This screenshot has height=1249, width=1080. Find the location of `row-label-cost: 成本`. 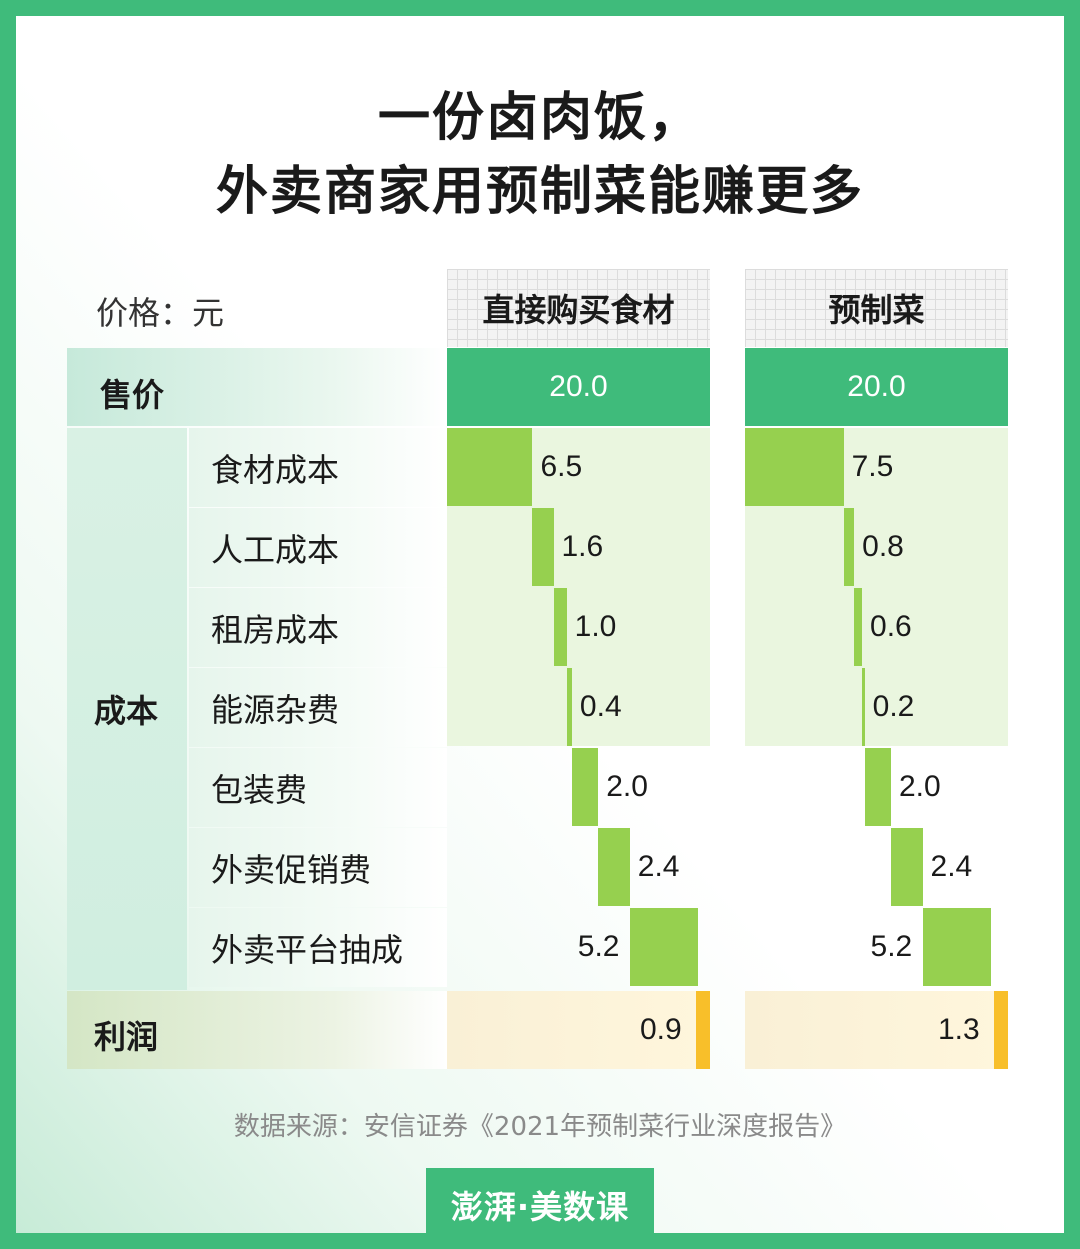

row-label-cost: 成本 is located at coordinates (126, 711).